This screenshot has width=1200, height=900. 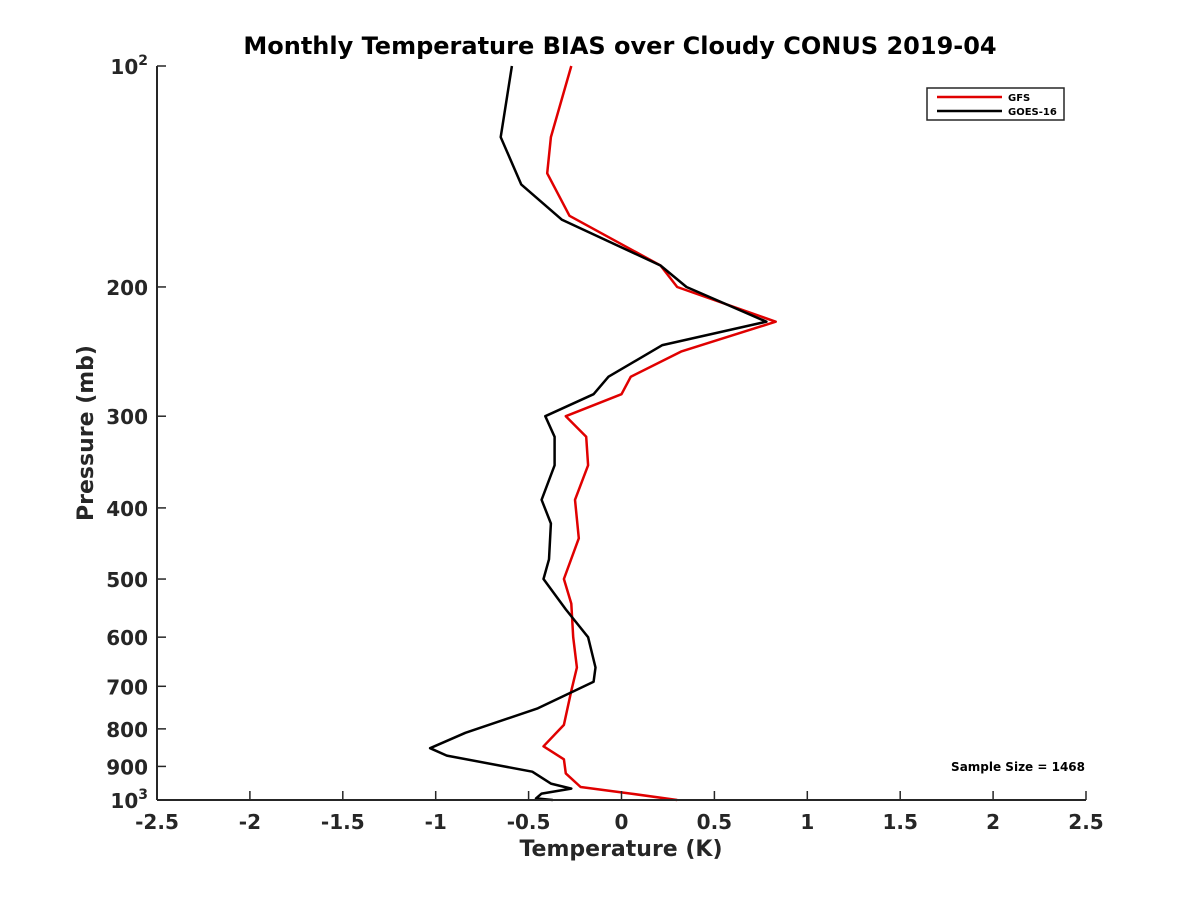 I want to click on x-tick-label: 0, so click(x=622, y=822).